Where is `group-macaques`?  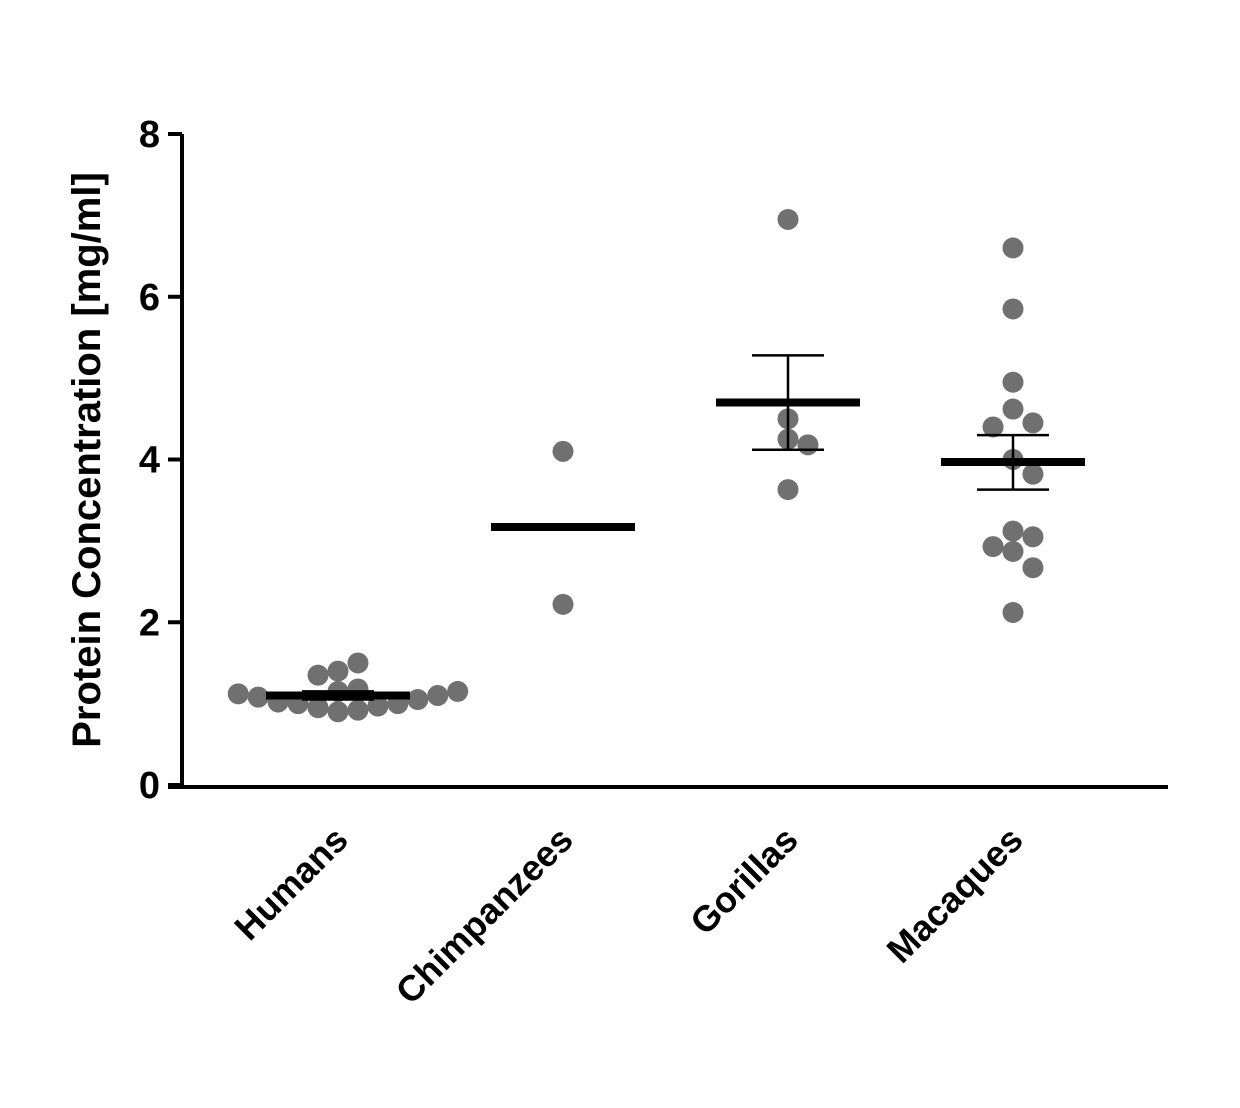 group-macaques is located at coordinates (1013, 430).